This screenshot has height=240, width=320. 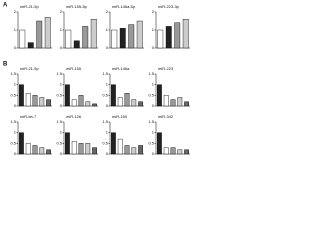 What do you see at coordinates (166, 116) in the screenshot?
I see `chart-title: miR-342` at bounding box center [166, 116].